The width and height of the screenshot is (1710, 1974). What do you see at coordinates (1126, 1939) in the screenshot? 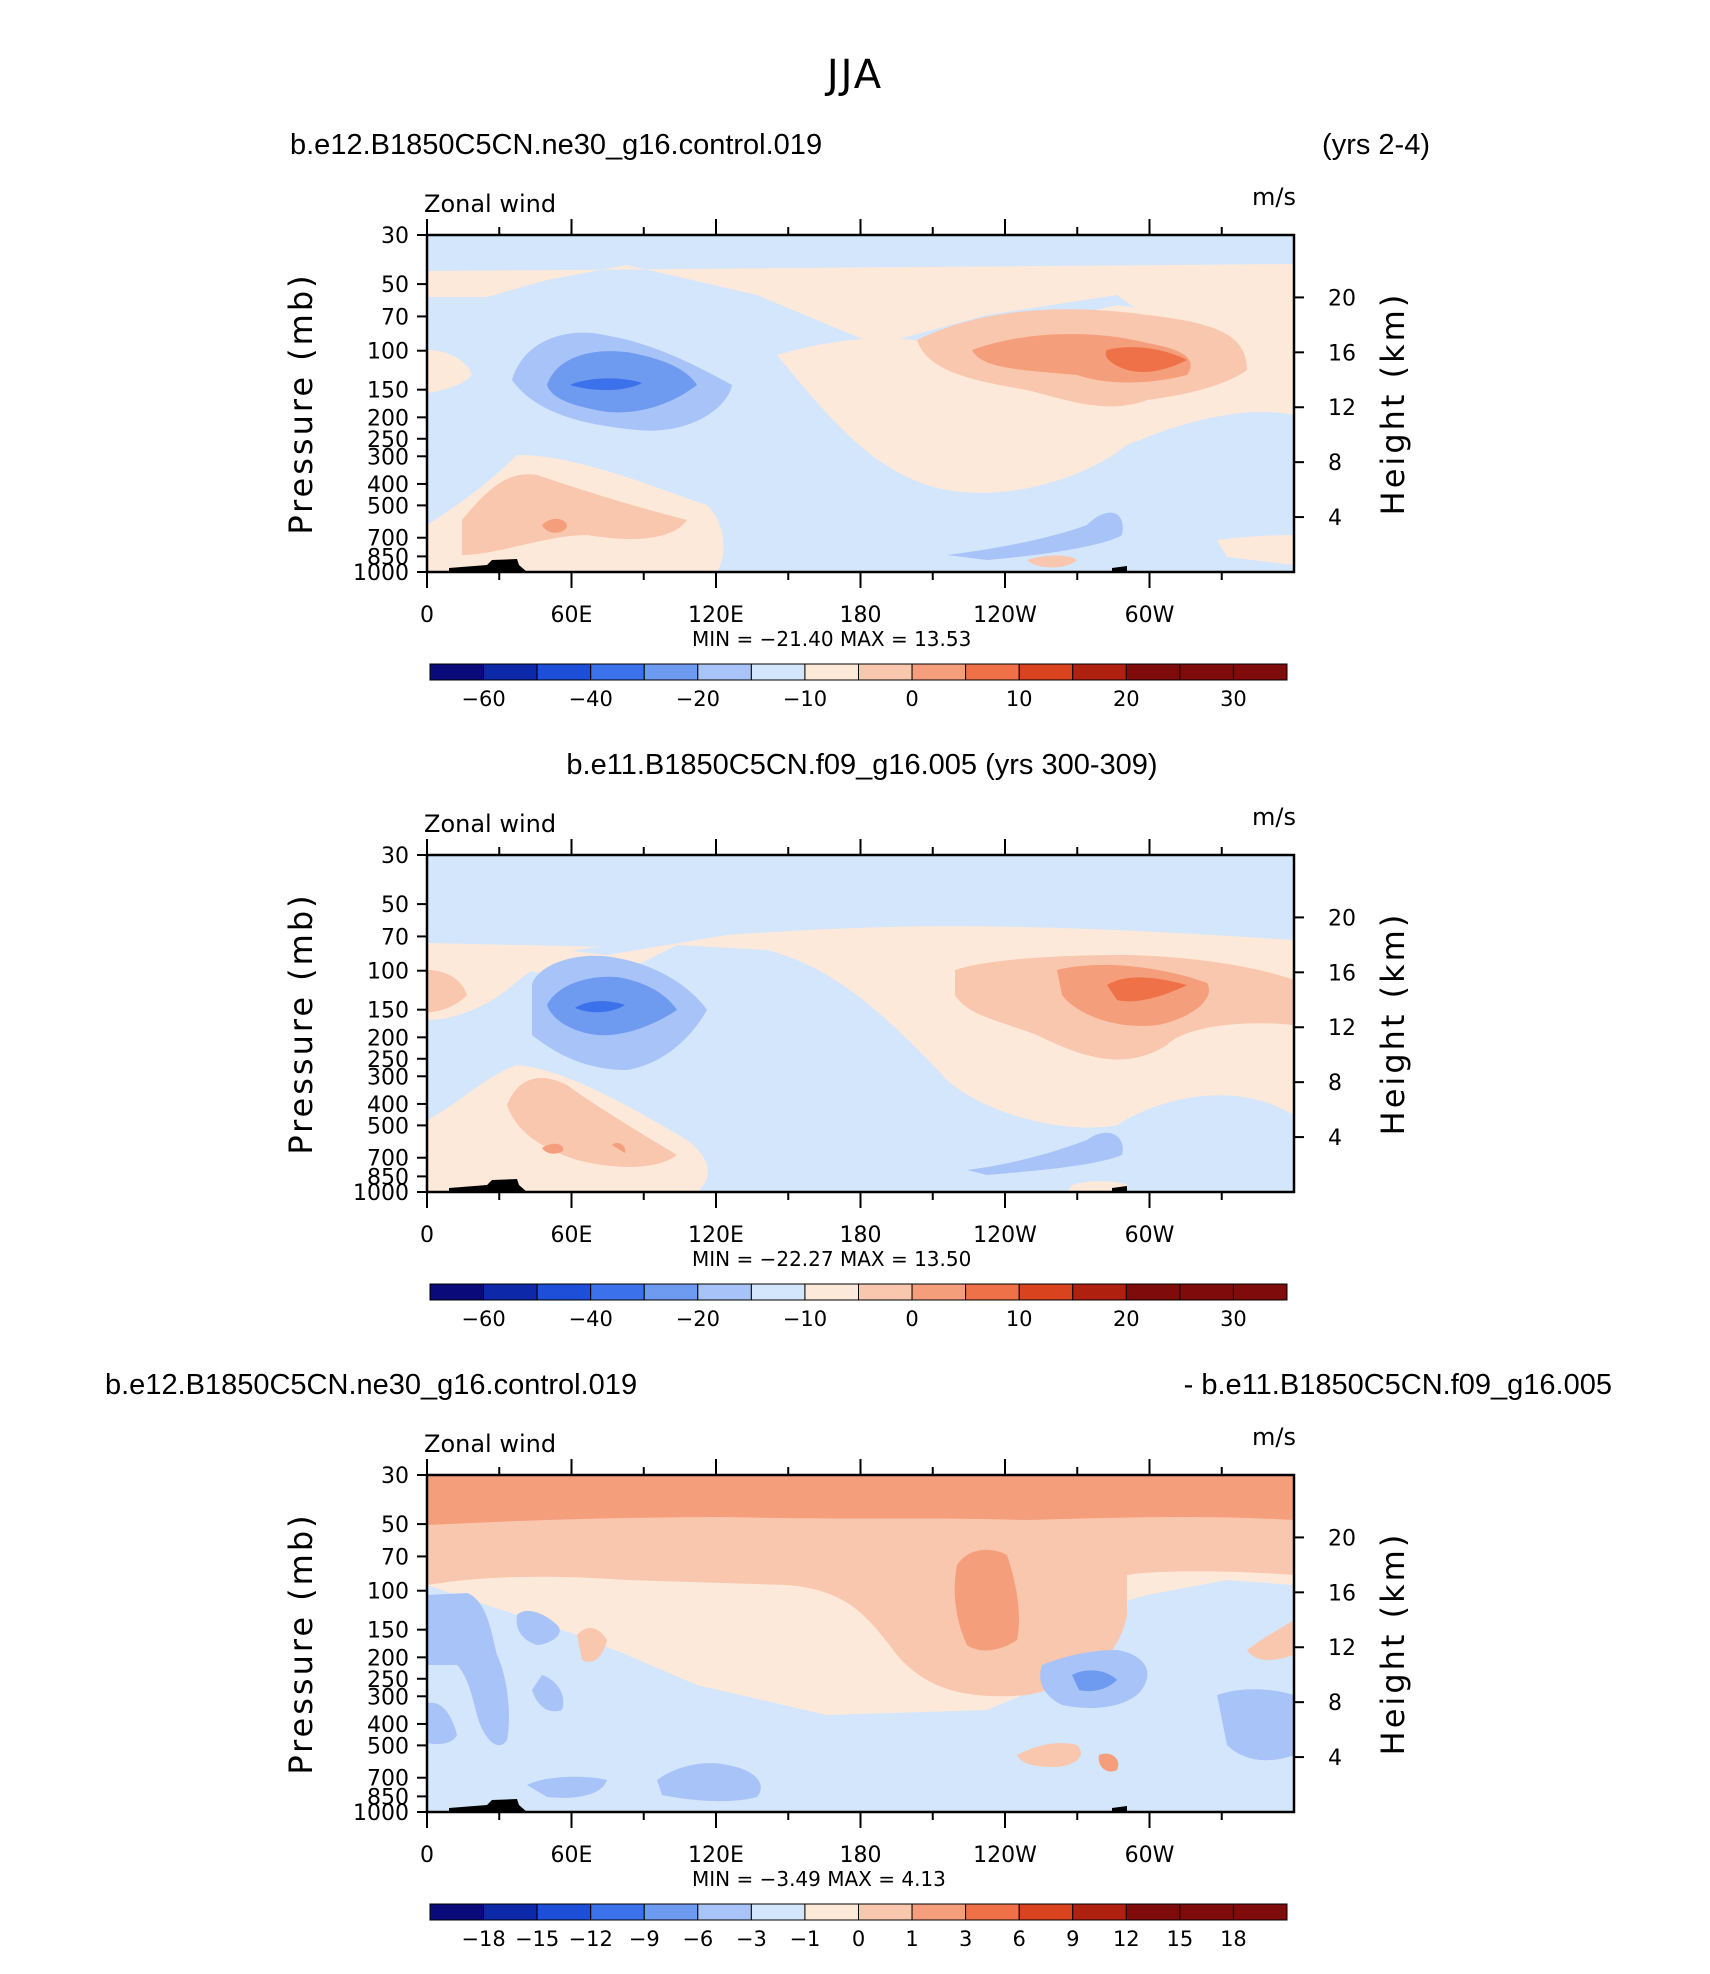
I see `colorbar-tick-label: 12` at bounding box center [1126, 1939].